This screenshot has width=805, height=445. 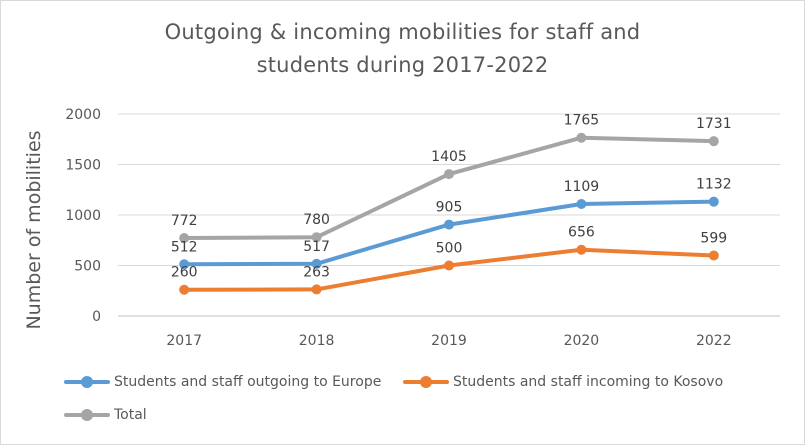 What do you see at coordinates (184, 238) in the screenshot?
I see `data-point-total-2017` at bounding box center [184, 238].